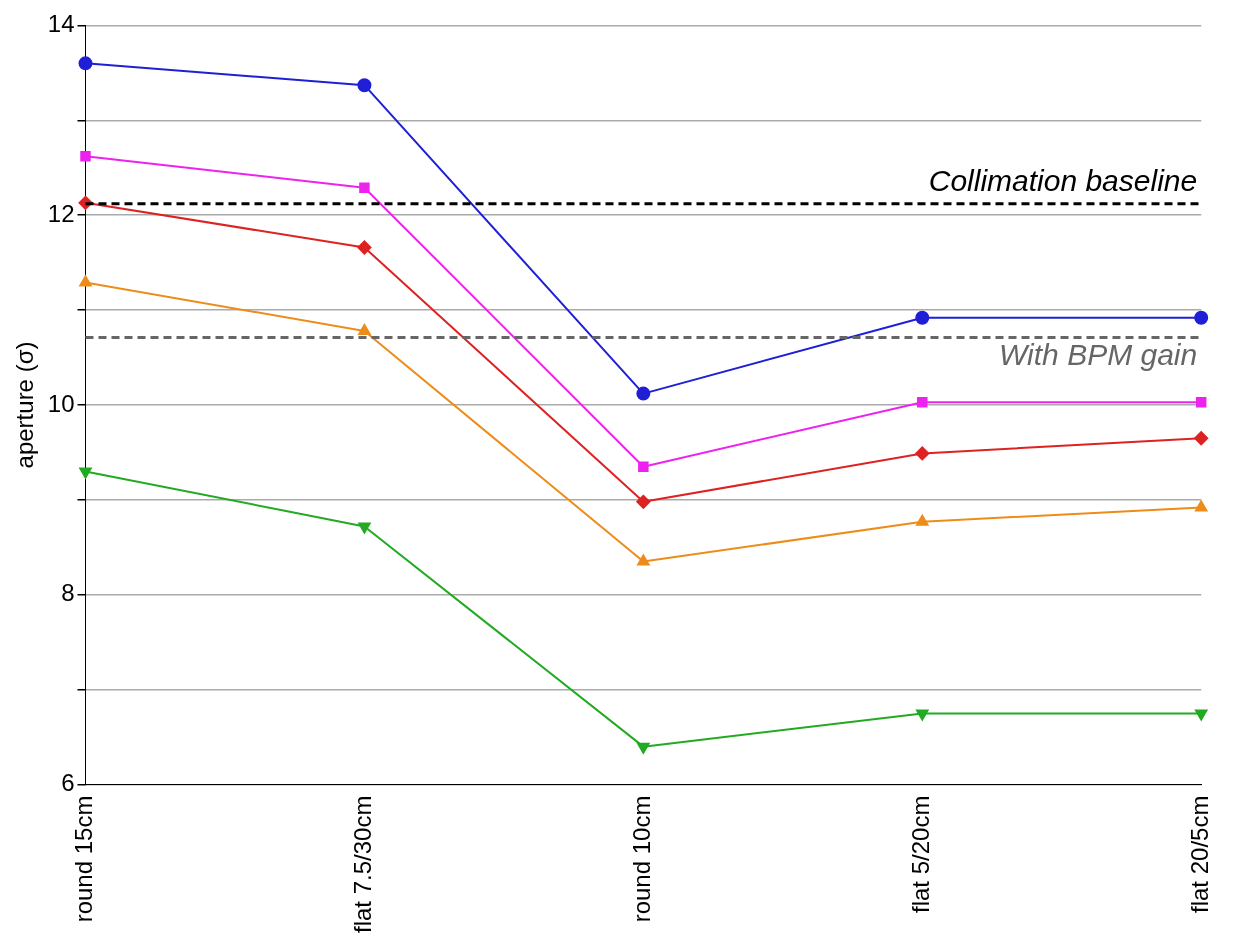 The height and width of the screenshot is (944, 1241). What do you see at coordinates (84, 859) in the screenshot?
I see `x-tick-label: round 15cm` at bounding box center [84, 859].